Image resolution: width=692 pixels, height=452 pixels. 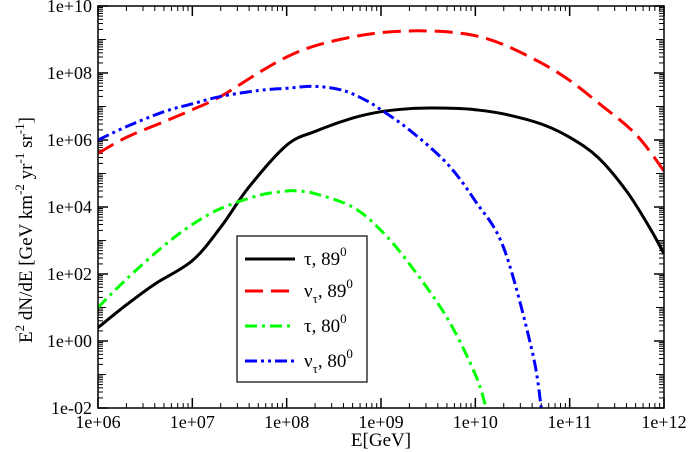 What do you see at coordinates (26, 142) in the screenshot?
I see `y-title-part-6: sr` at bounding box center [26, 142].